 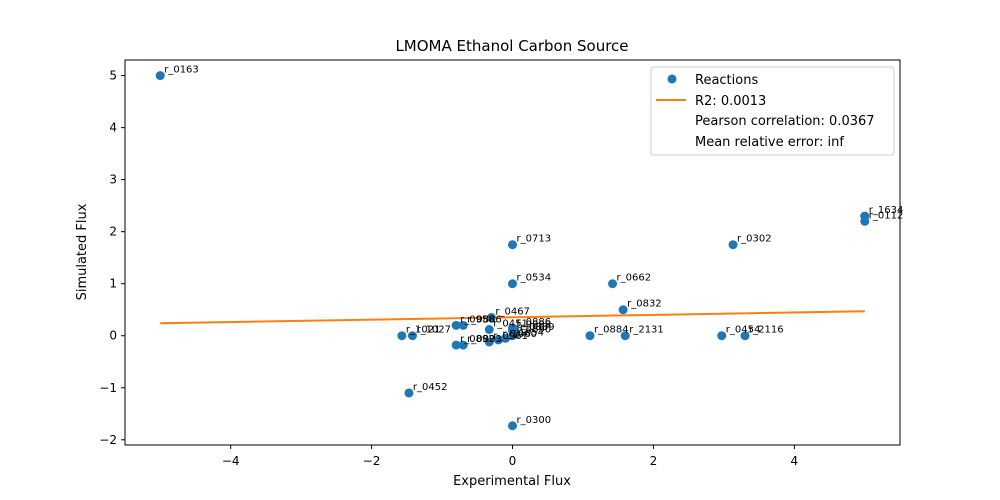 What do you see at coordinates (113, 180) in the screenshot?
I see `y-tick-label: 3` at bounding box center [113, 180].